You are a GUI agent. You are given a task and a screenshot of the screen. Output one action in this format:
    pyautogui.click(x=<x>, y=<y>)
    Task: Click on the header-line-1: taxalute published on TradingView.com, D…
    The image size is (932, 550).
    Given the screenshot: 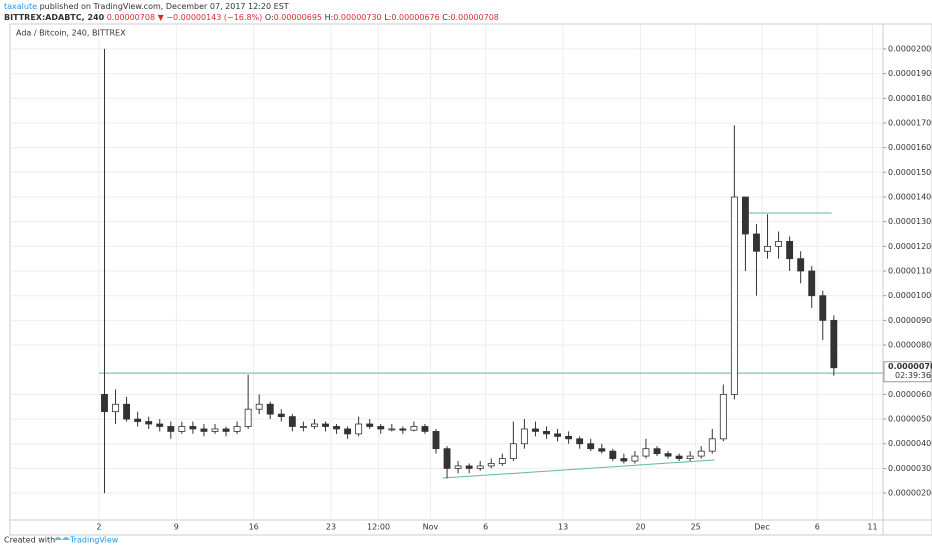 What is the action you would take?
    pyautogui.click(x=146, y=6)
    